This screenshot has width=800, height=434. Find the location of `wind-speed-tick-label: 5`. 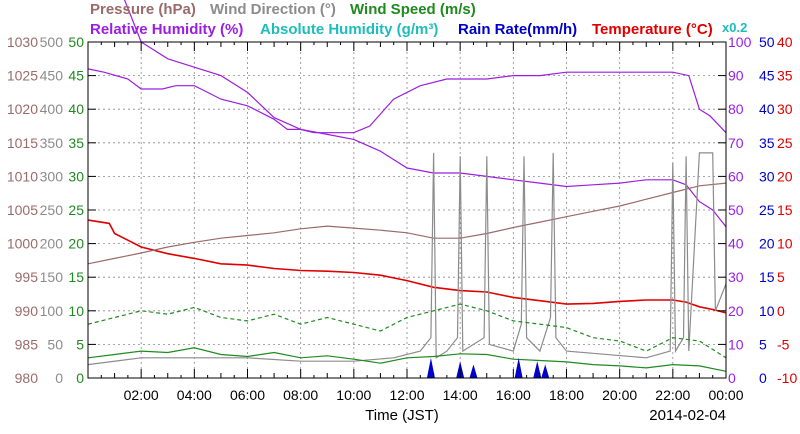

wind-speed-tick-label: 5 is located at coordinates (80, 344).